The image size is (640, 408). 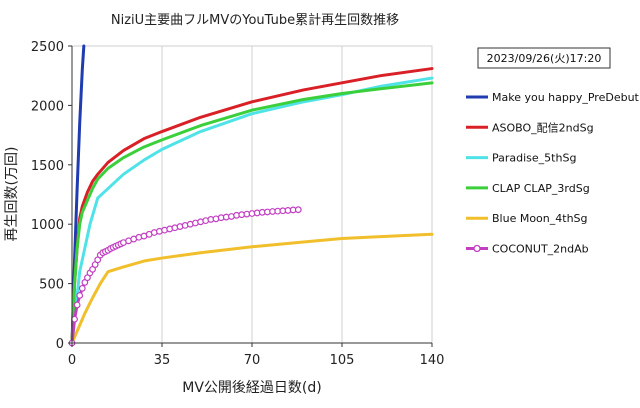 What do you see at coordinates (540, 249) in the screenshot?
I see `legend-label: COCONUT_2ndAb` at bounding box center [540, 249].